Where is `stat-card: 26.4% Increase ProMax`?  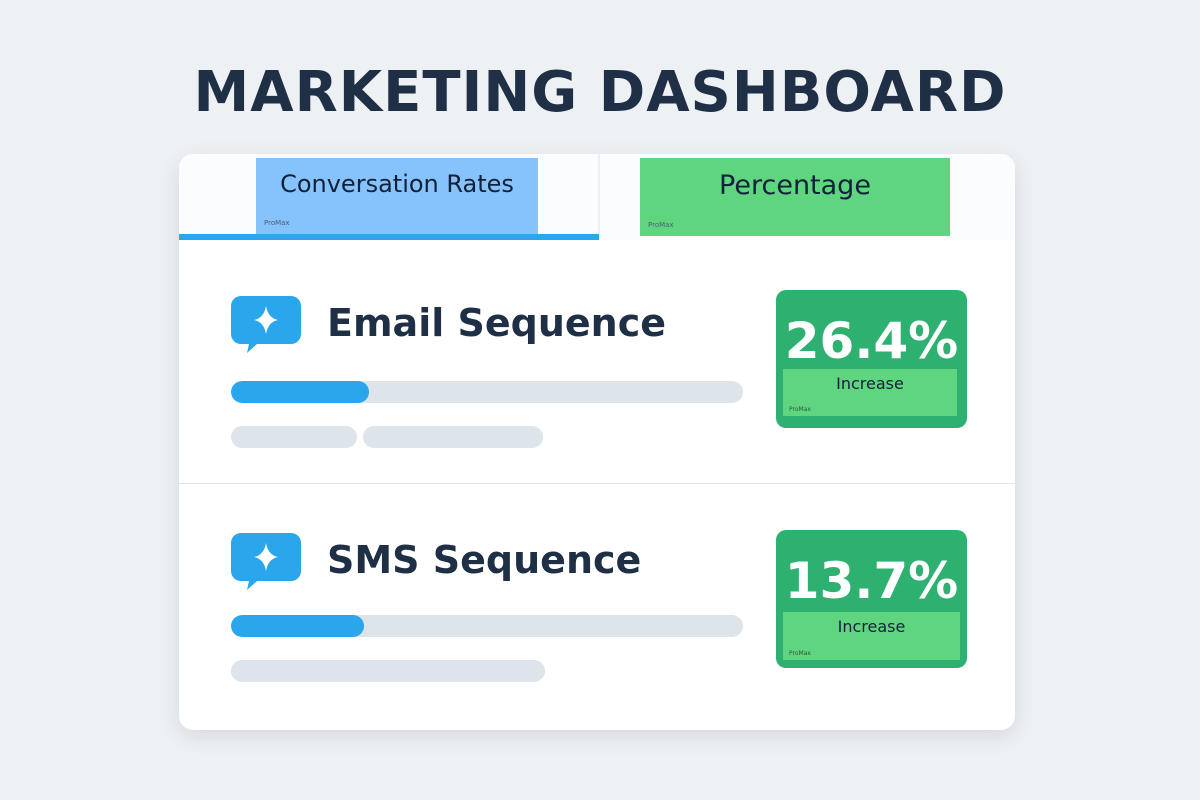 stat-card: 26.4% Increase ProMax is located at coordinates (871, 359).